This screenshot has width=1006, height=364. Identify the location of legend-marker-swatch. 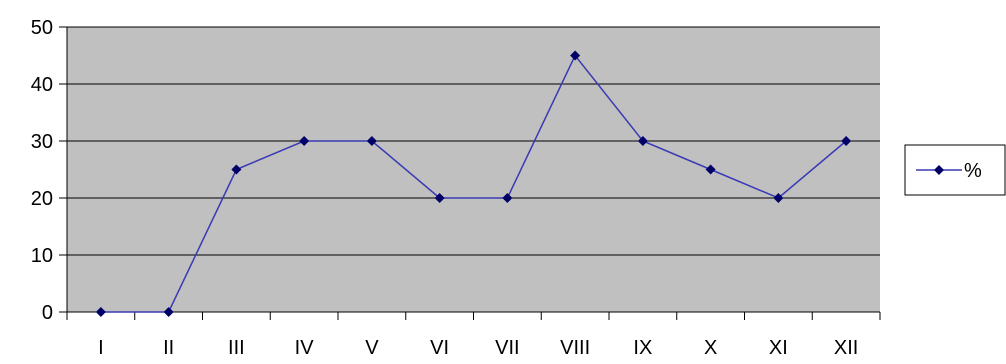
(939, 170).